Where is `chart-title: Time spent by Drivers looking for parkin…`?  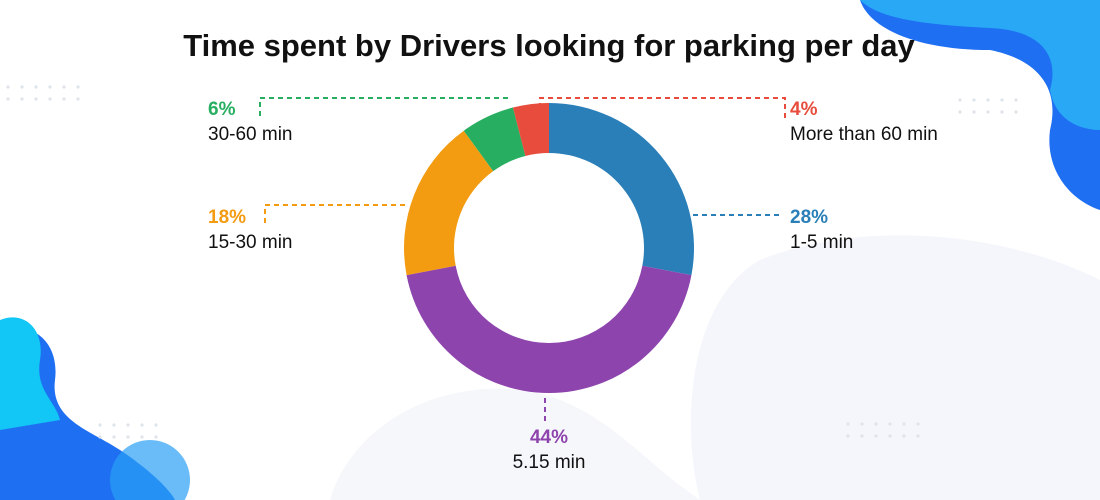
chart-title: Time spent by Drivers looking for parkin… is located at coordinates (549, 45).